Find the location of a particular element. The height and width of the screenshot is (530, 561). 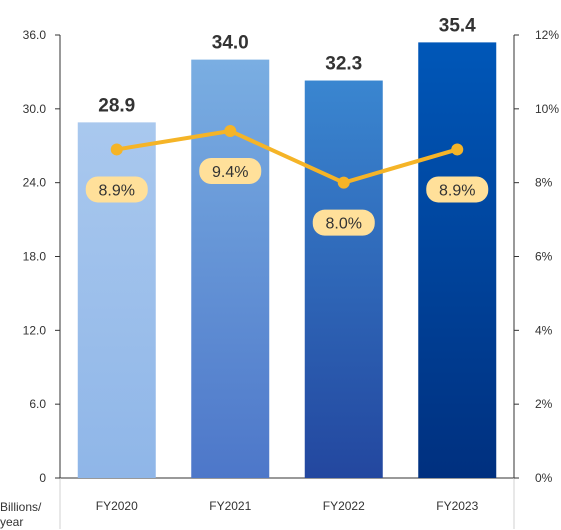

x-tick-label: FY2023 is located at coordinates (457, 506).